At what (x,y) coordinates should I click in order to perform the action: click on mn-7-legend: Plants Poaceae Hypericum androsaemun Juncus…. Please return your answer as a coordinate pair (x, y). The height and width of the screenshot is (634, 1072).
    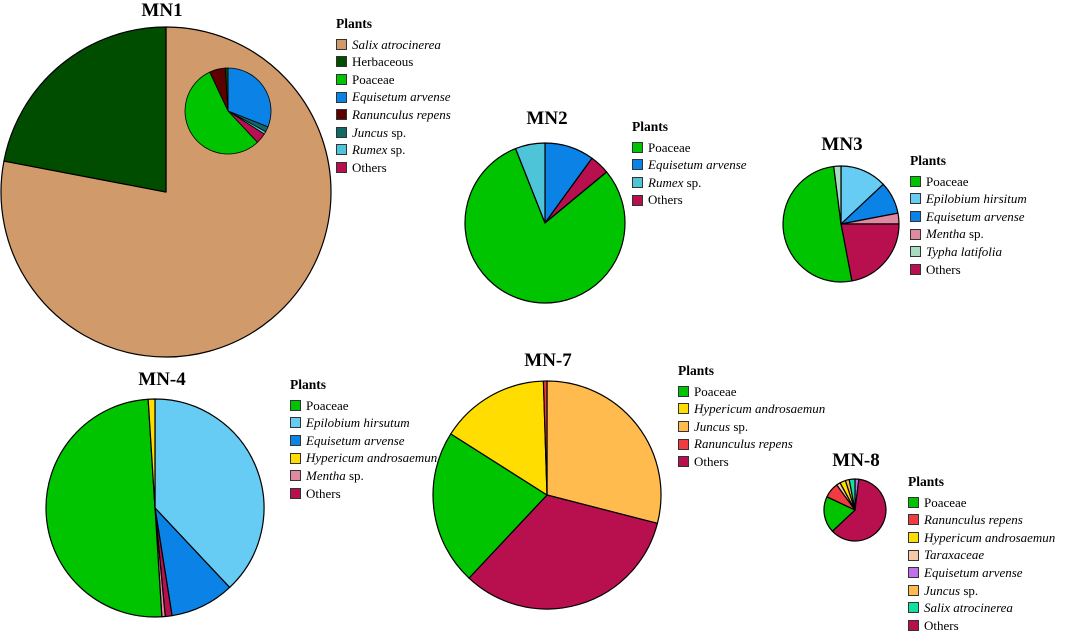
    Looking at the image, I should click on (751, 416).